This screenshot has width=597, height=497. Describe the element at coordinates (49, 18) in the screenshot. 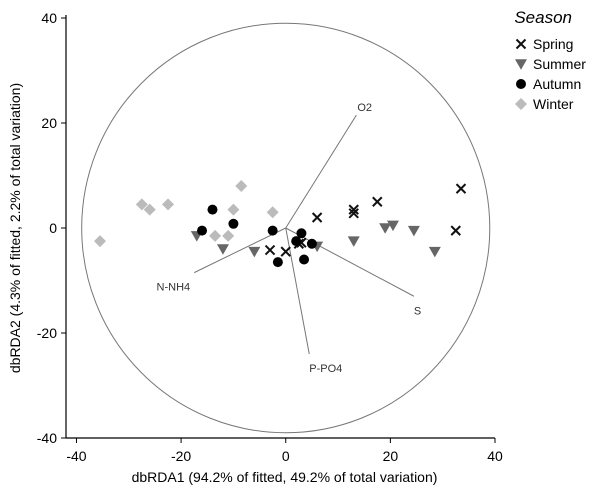

I see `y-tick-label: 40` at that location.